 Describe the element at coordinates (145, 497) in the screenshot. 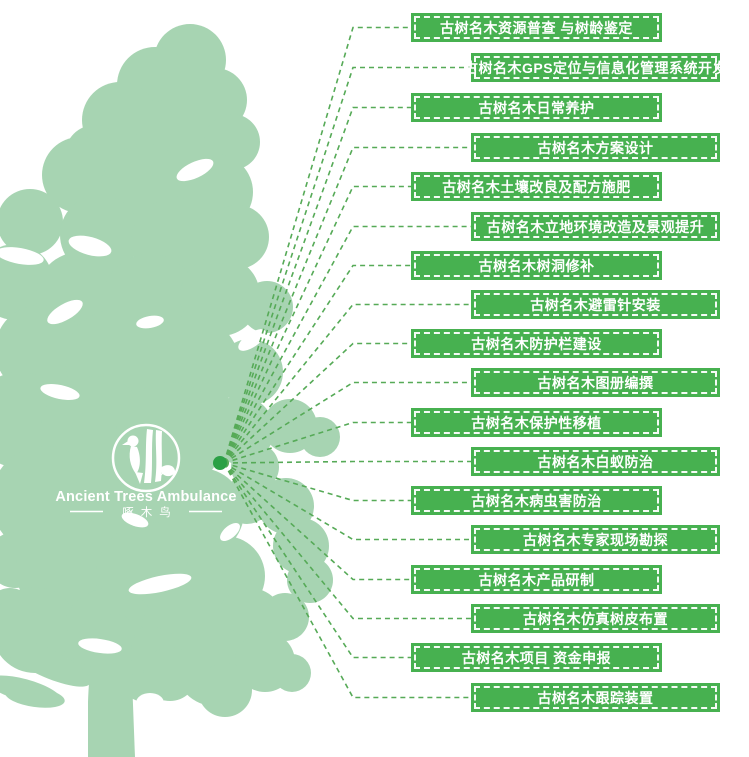

I see `logo-title: Ancient Trees Ambulance` at that location.